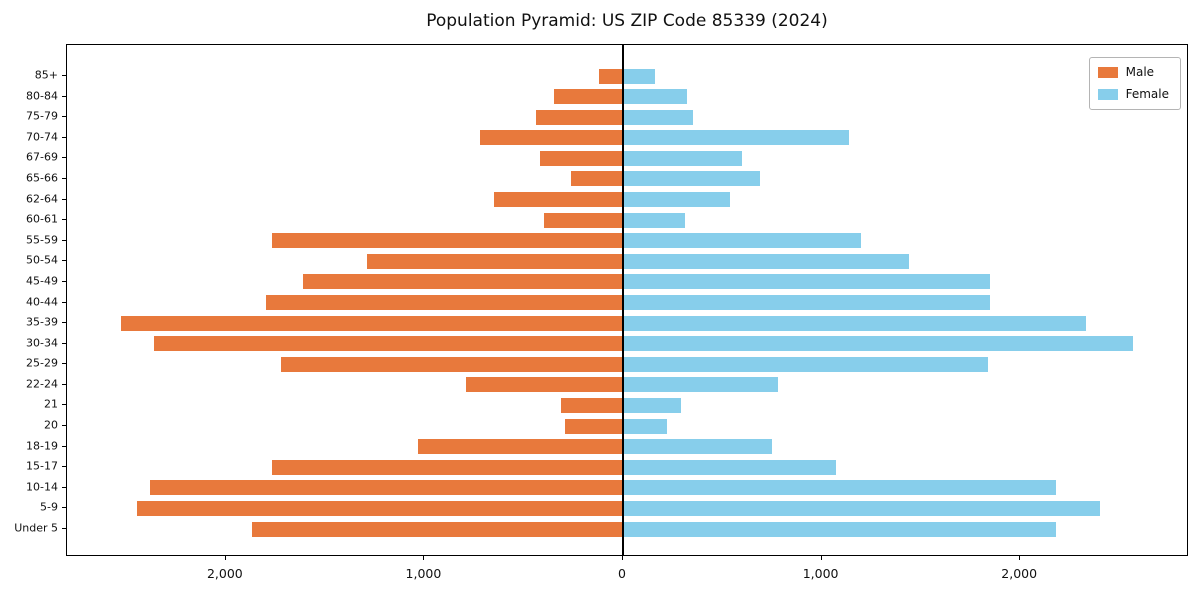  What do you see at coordinates (42, 137) in the screenshot?
I see `y-axis-label: 70-74` at bounding box center [42, 137].